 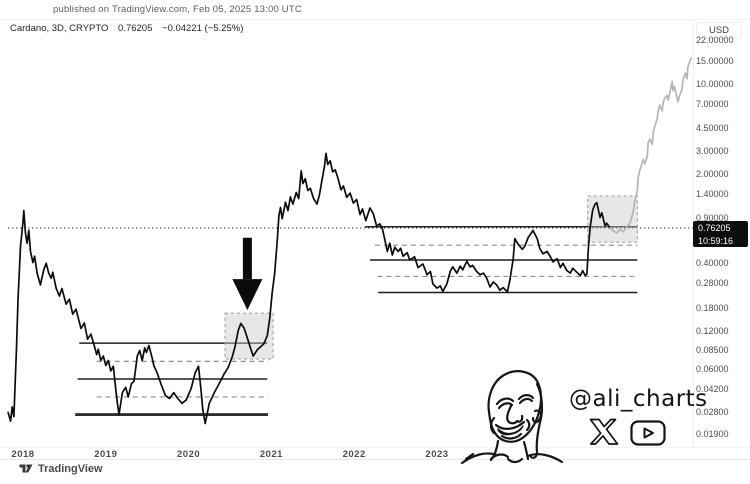 I want to click on price-axis-label: 0.90000, so click(x=712, y=218).